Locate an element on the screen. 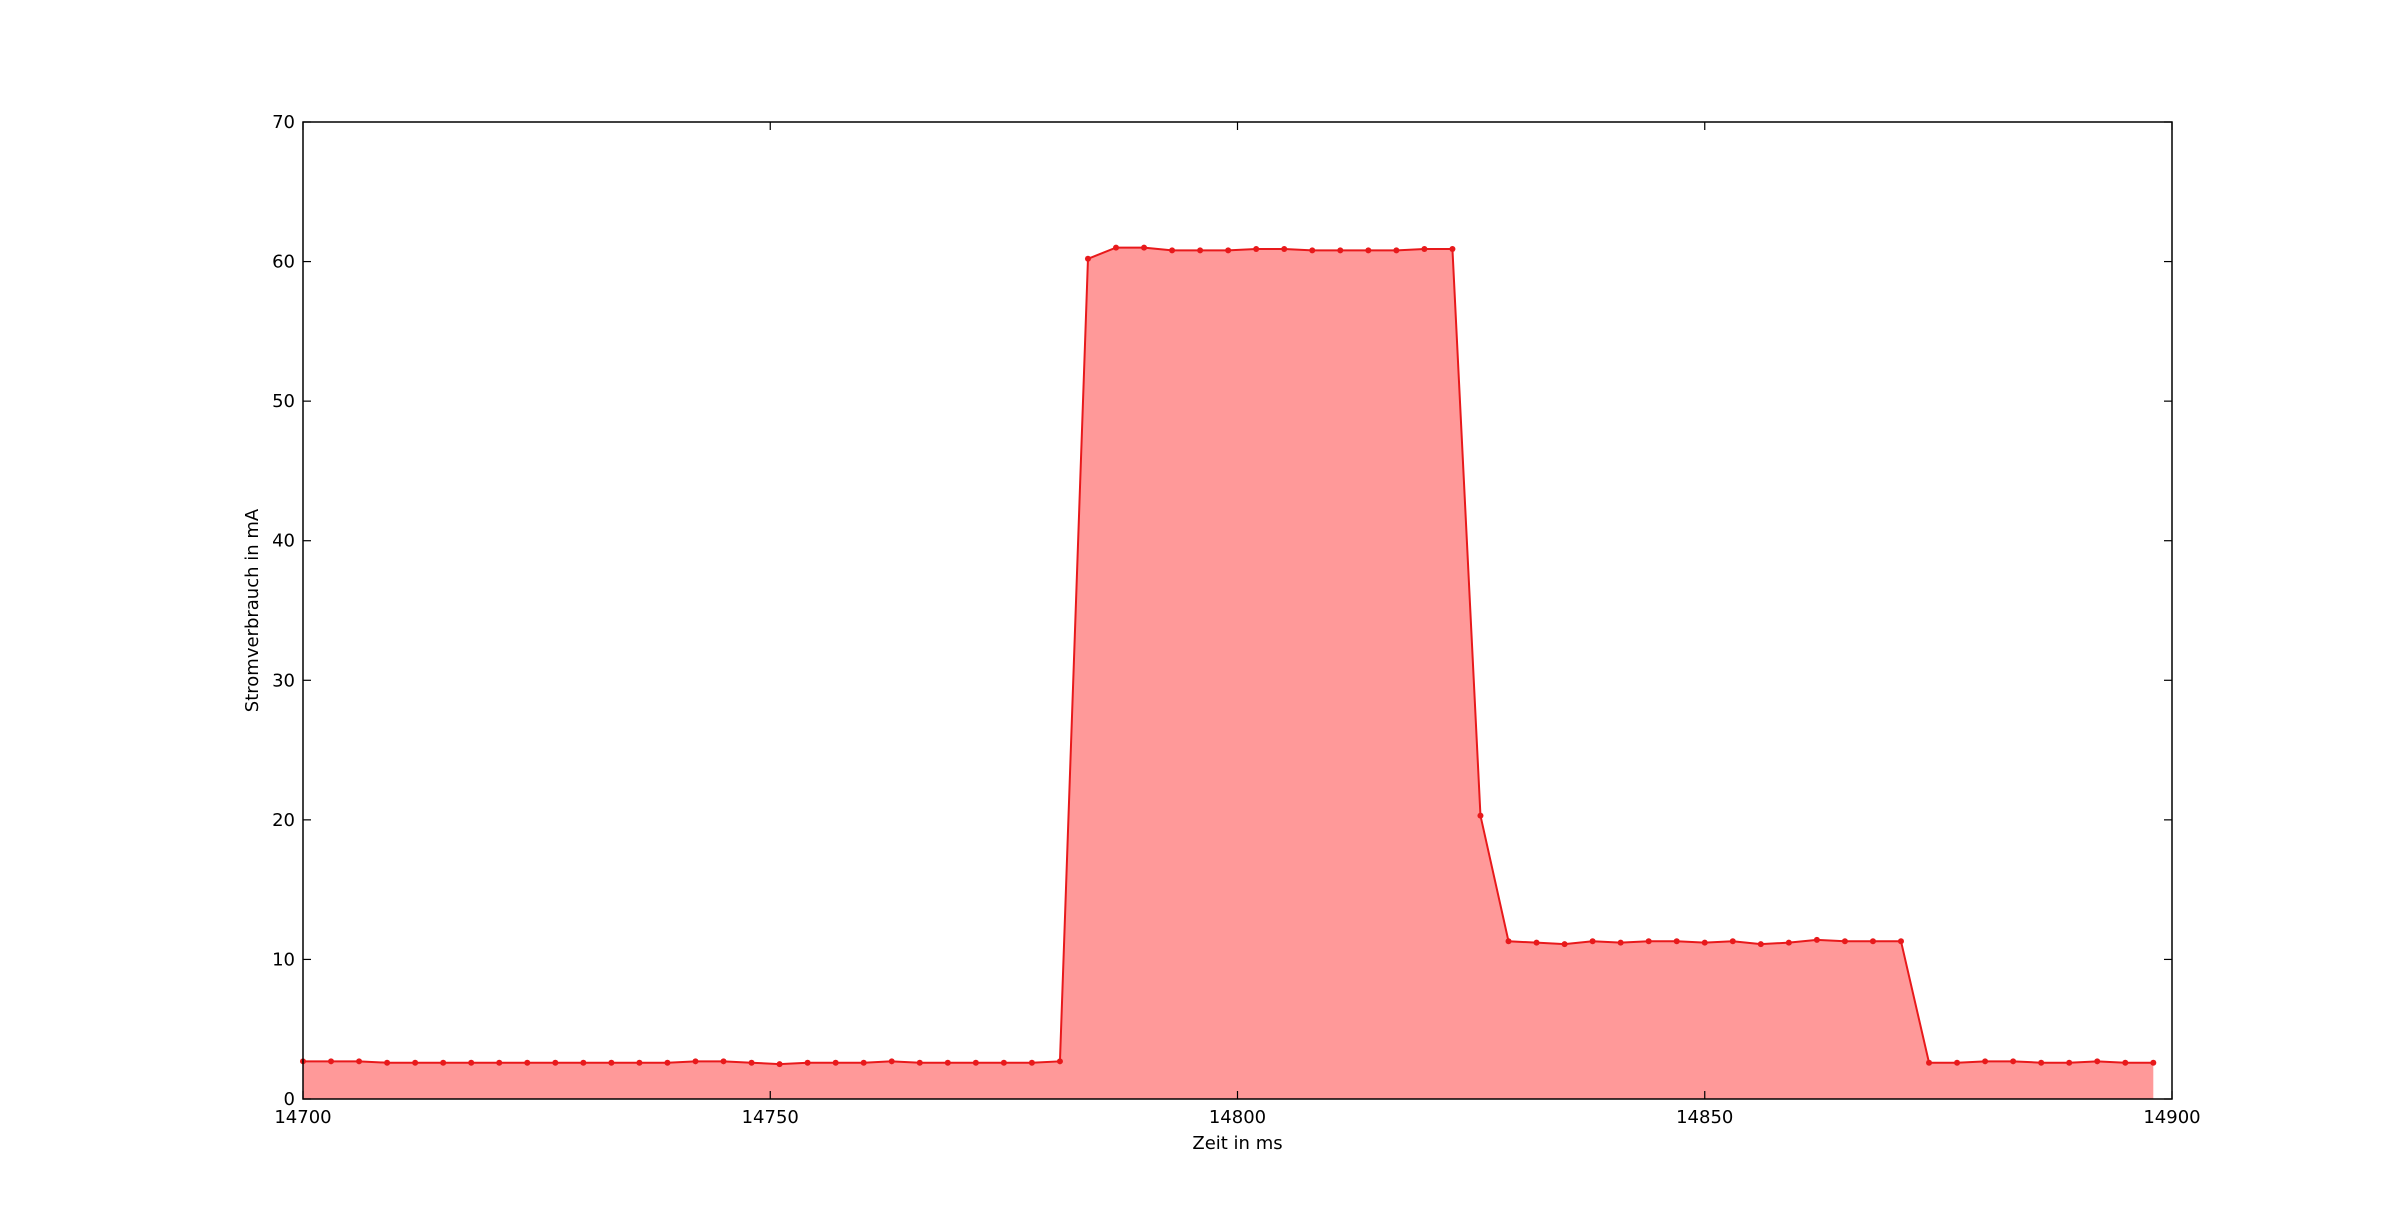 The width and height of the screenshot is (2400, 1216). y-tick-label: 10 is located at coordinates (283, 959).